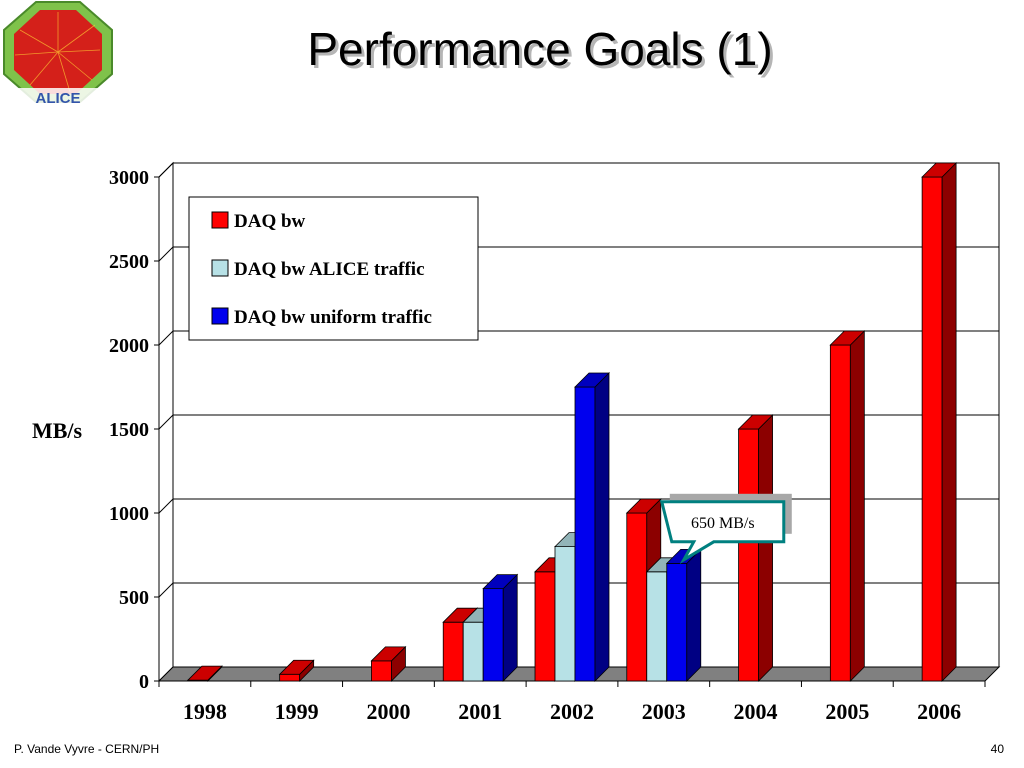 The height and width of the screenshot is (768, 1024). Describe the element at coordinates (329, 269) in the screenshot. I see `legend-label: DAQ bw ALICE traffic` at that location.